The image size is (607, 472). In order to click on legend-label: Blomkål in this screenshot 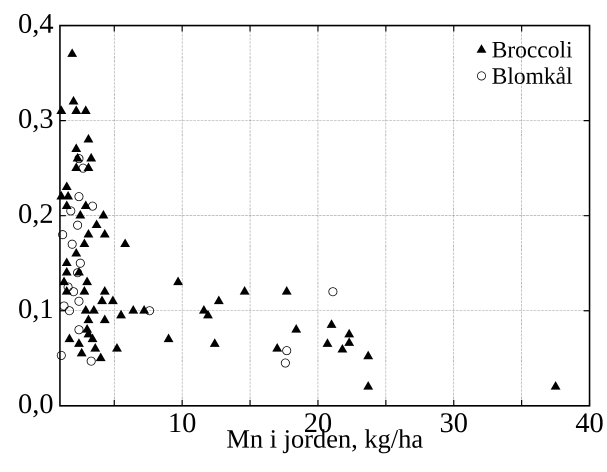, I will do `click(532, 75)`.